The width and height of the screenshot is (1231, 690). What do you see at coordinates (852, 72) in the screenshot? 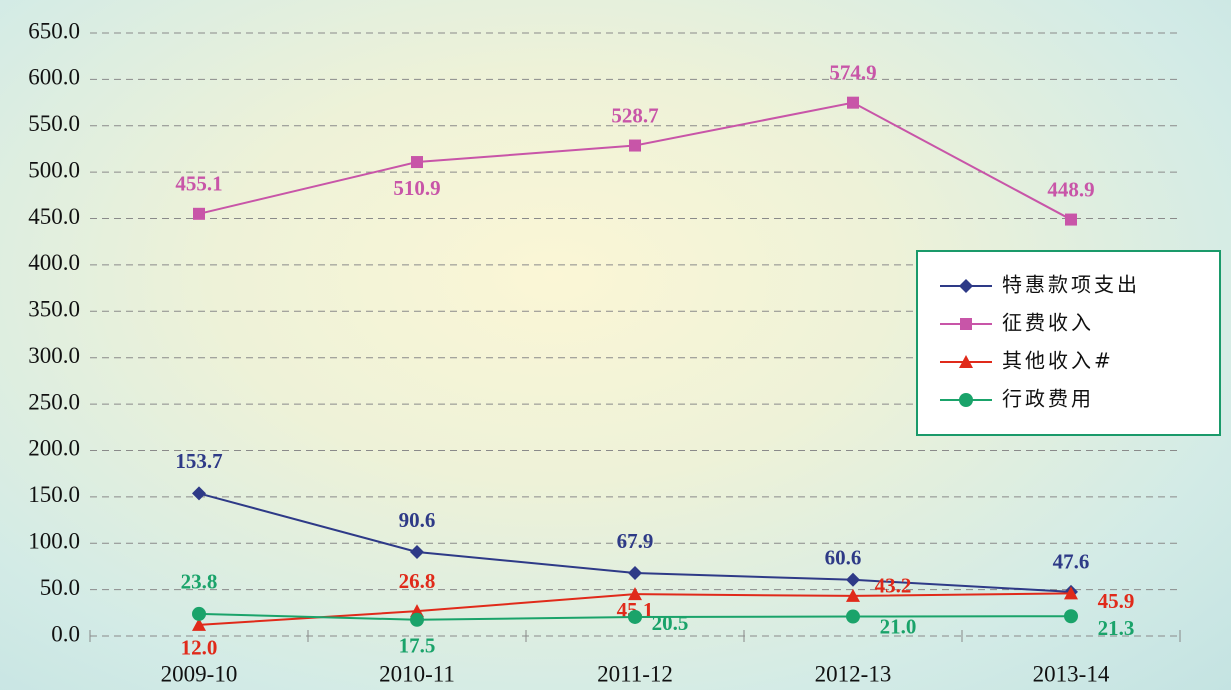
I see `data-label: 574.9` at bounding box center [852, 72].